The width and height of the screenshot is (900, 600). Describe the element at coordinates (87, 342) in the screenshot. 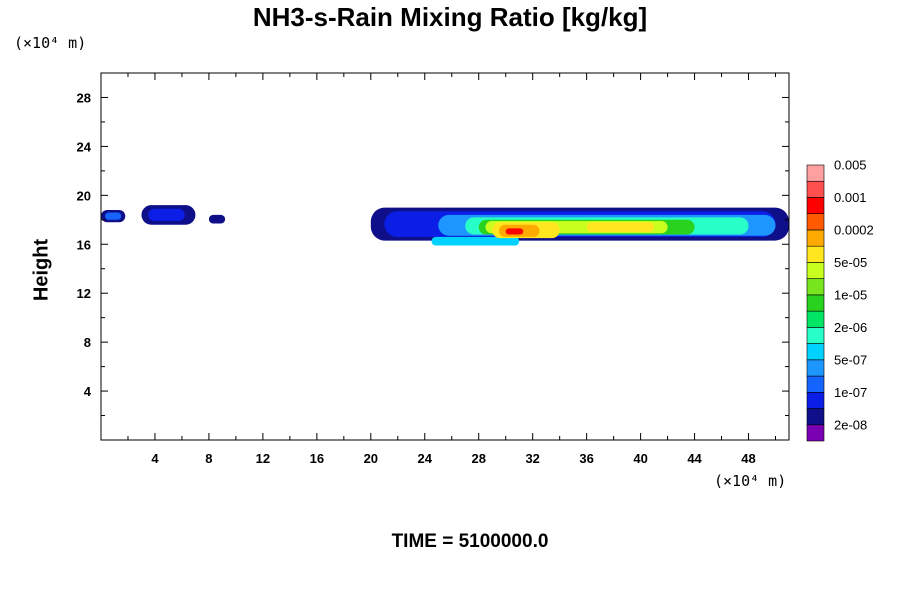

I see `y-tick-label: 8` at that location.